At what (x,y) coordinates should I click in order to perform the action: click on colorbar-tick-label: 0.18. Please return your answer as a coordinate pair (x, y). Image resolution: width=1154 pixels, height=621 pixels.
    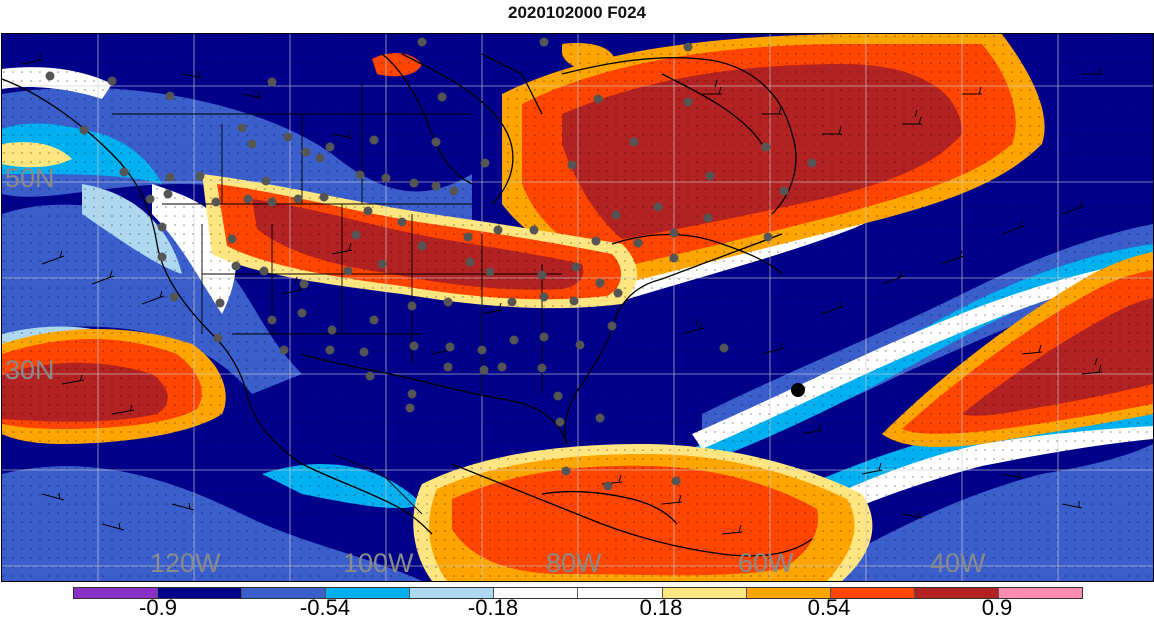
    Looking at the image, I should click on (661, 607).